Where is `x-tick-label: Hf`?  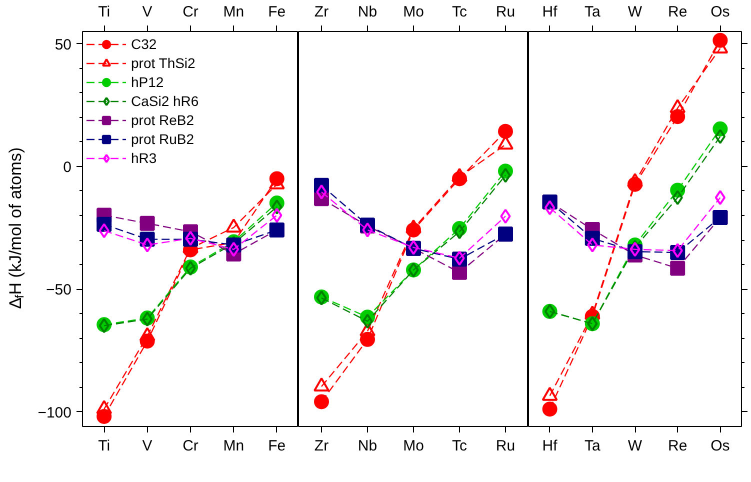 x-tick-label: Hf is located at coordinates (550, 12).